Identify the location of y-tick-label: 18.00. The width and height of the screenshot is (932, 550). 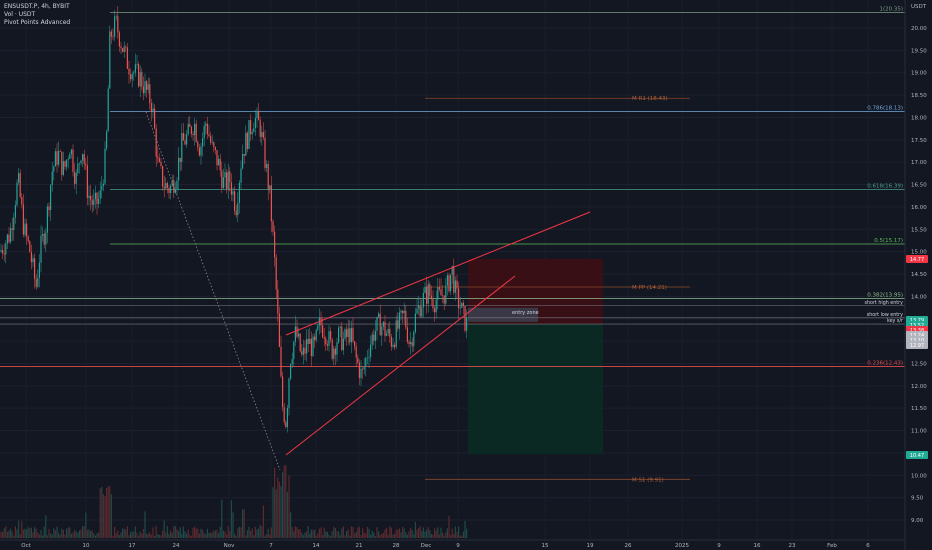
(919, 118).